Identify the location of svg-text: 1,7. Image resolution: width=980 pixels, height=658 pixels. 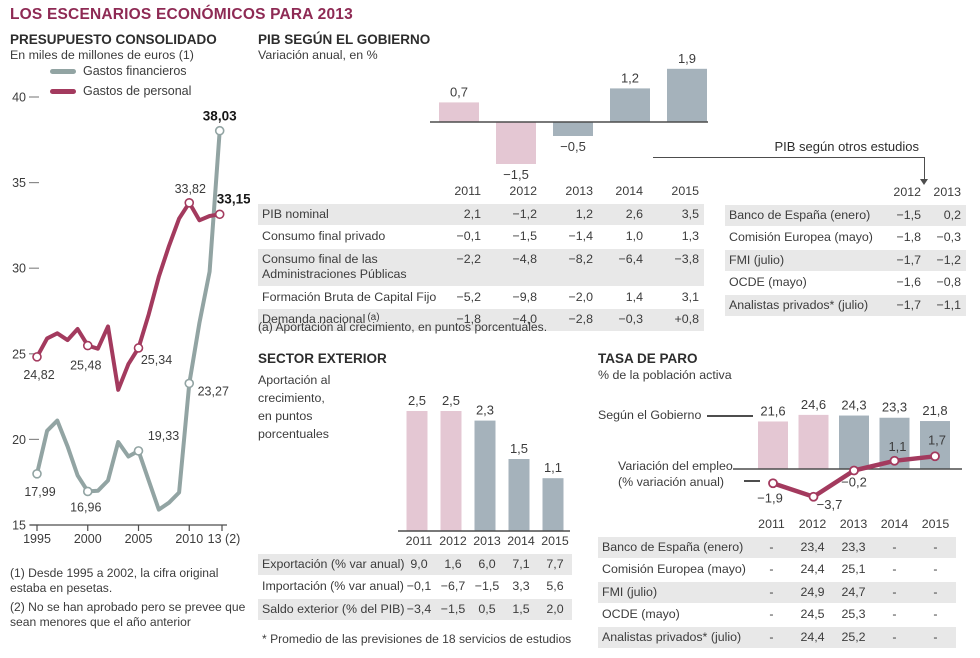
(937, 439).